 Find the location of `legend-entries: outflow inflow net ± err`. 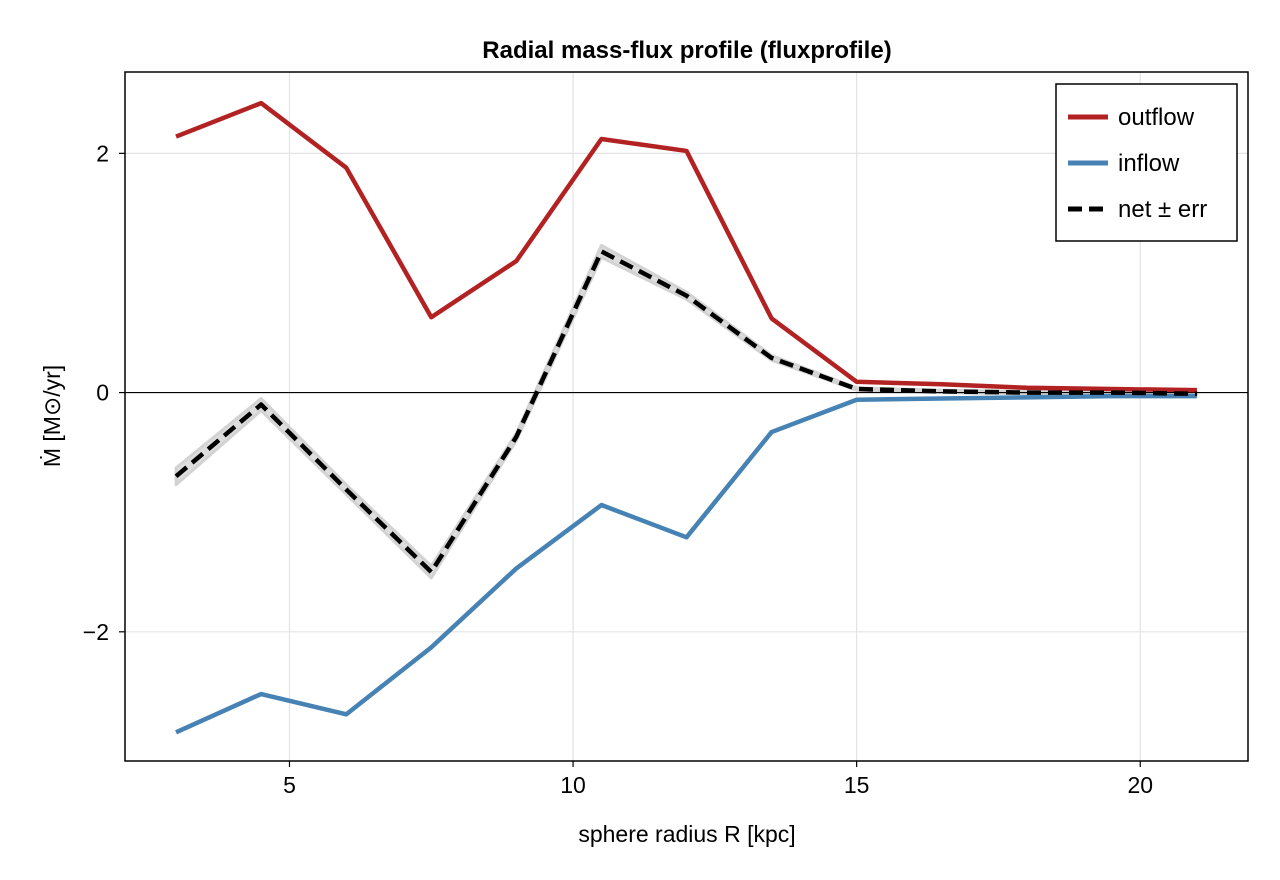

legend-entries: outflow inflow net ± err is located at coordinates (1137, 163).